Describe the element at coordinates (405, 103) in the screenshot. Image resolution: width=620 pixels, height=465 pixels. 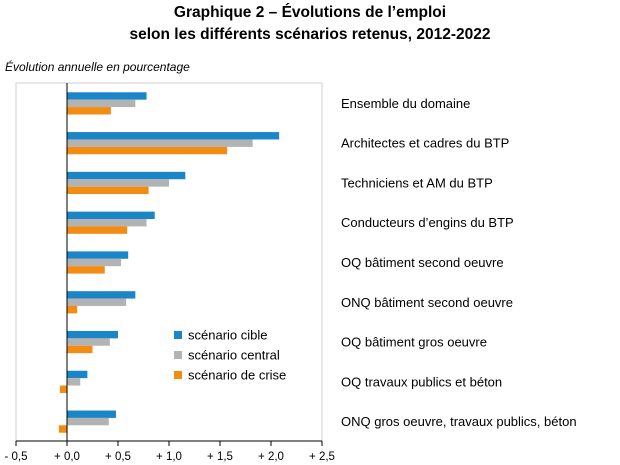
I see `category-label: Ensemble du domaine` at that location.